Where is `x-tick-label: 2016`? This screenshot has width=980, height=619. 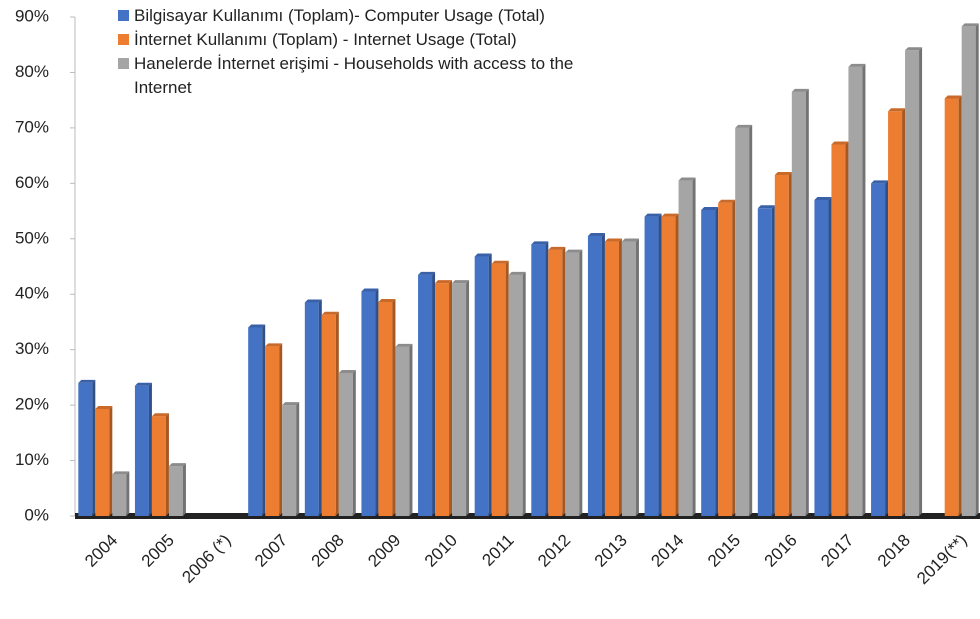
x-tick-label: 2016 is located at coordinates (781, 551).